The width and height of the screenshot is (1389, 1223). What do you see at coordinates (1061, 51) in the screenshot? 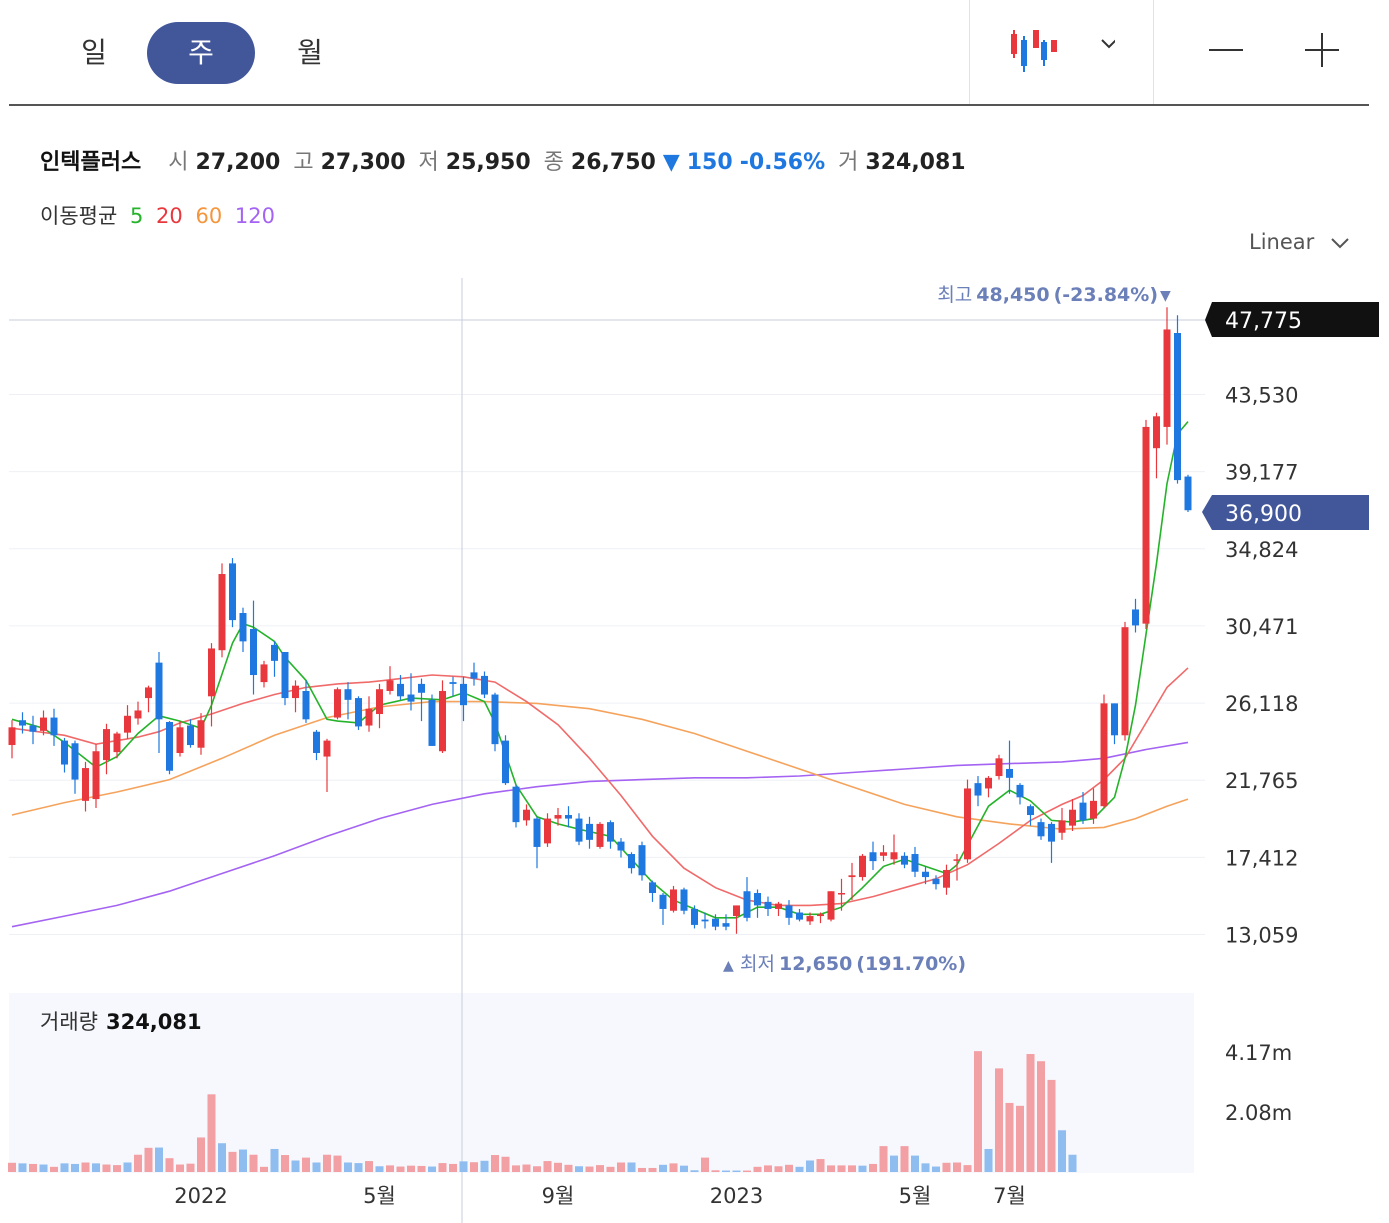
I see `chart-type-selector` at bounding box center [1061, 51].